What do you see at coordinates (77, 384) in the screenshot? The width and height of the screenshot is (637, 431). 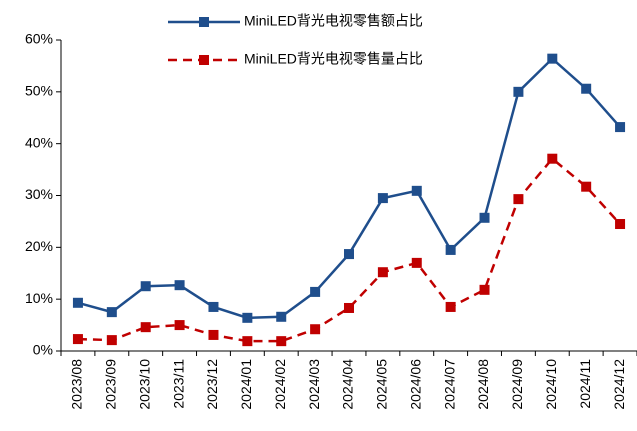 I see `x-tick-label: 2023/08` at bounding box center [77, 384].